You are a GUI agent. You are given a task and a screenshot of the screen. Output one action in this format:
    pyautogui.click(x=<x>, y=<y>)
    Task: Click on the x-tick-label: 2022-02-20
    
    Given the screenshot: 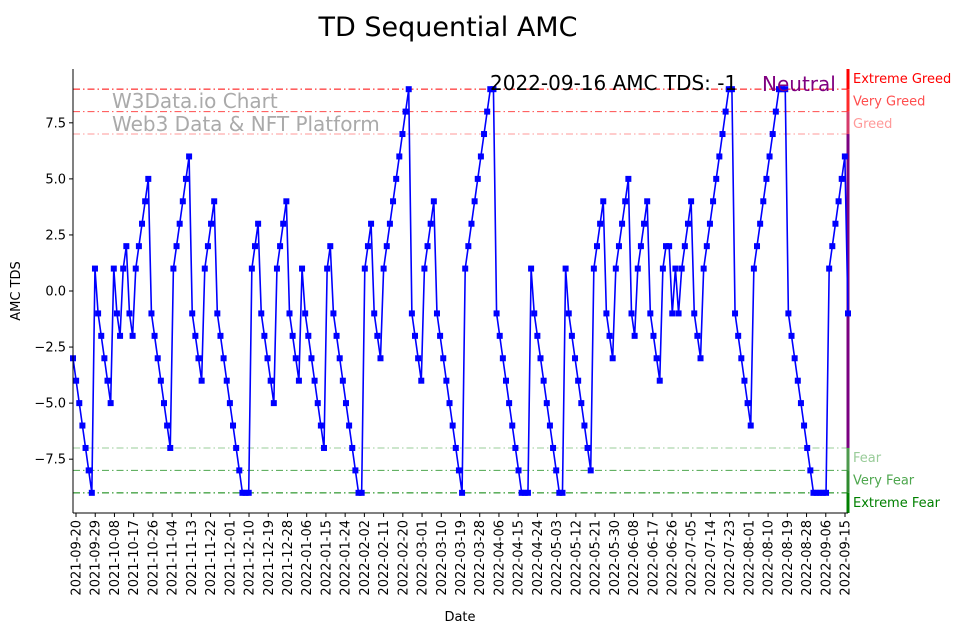 What is the action you would take?
    pyautogui.click(x=403, y=558)
    